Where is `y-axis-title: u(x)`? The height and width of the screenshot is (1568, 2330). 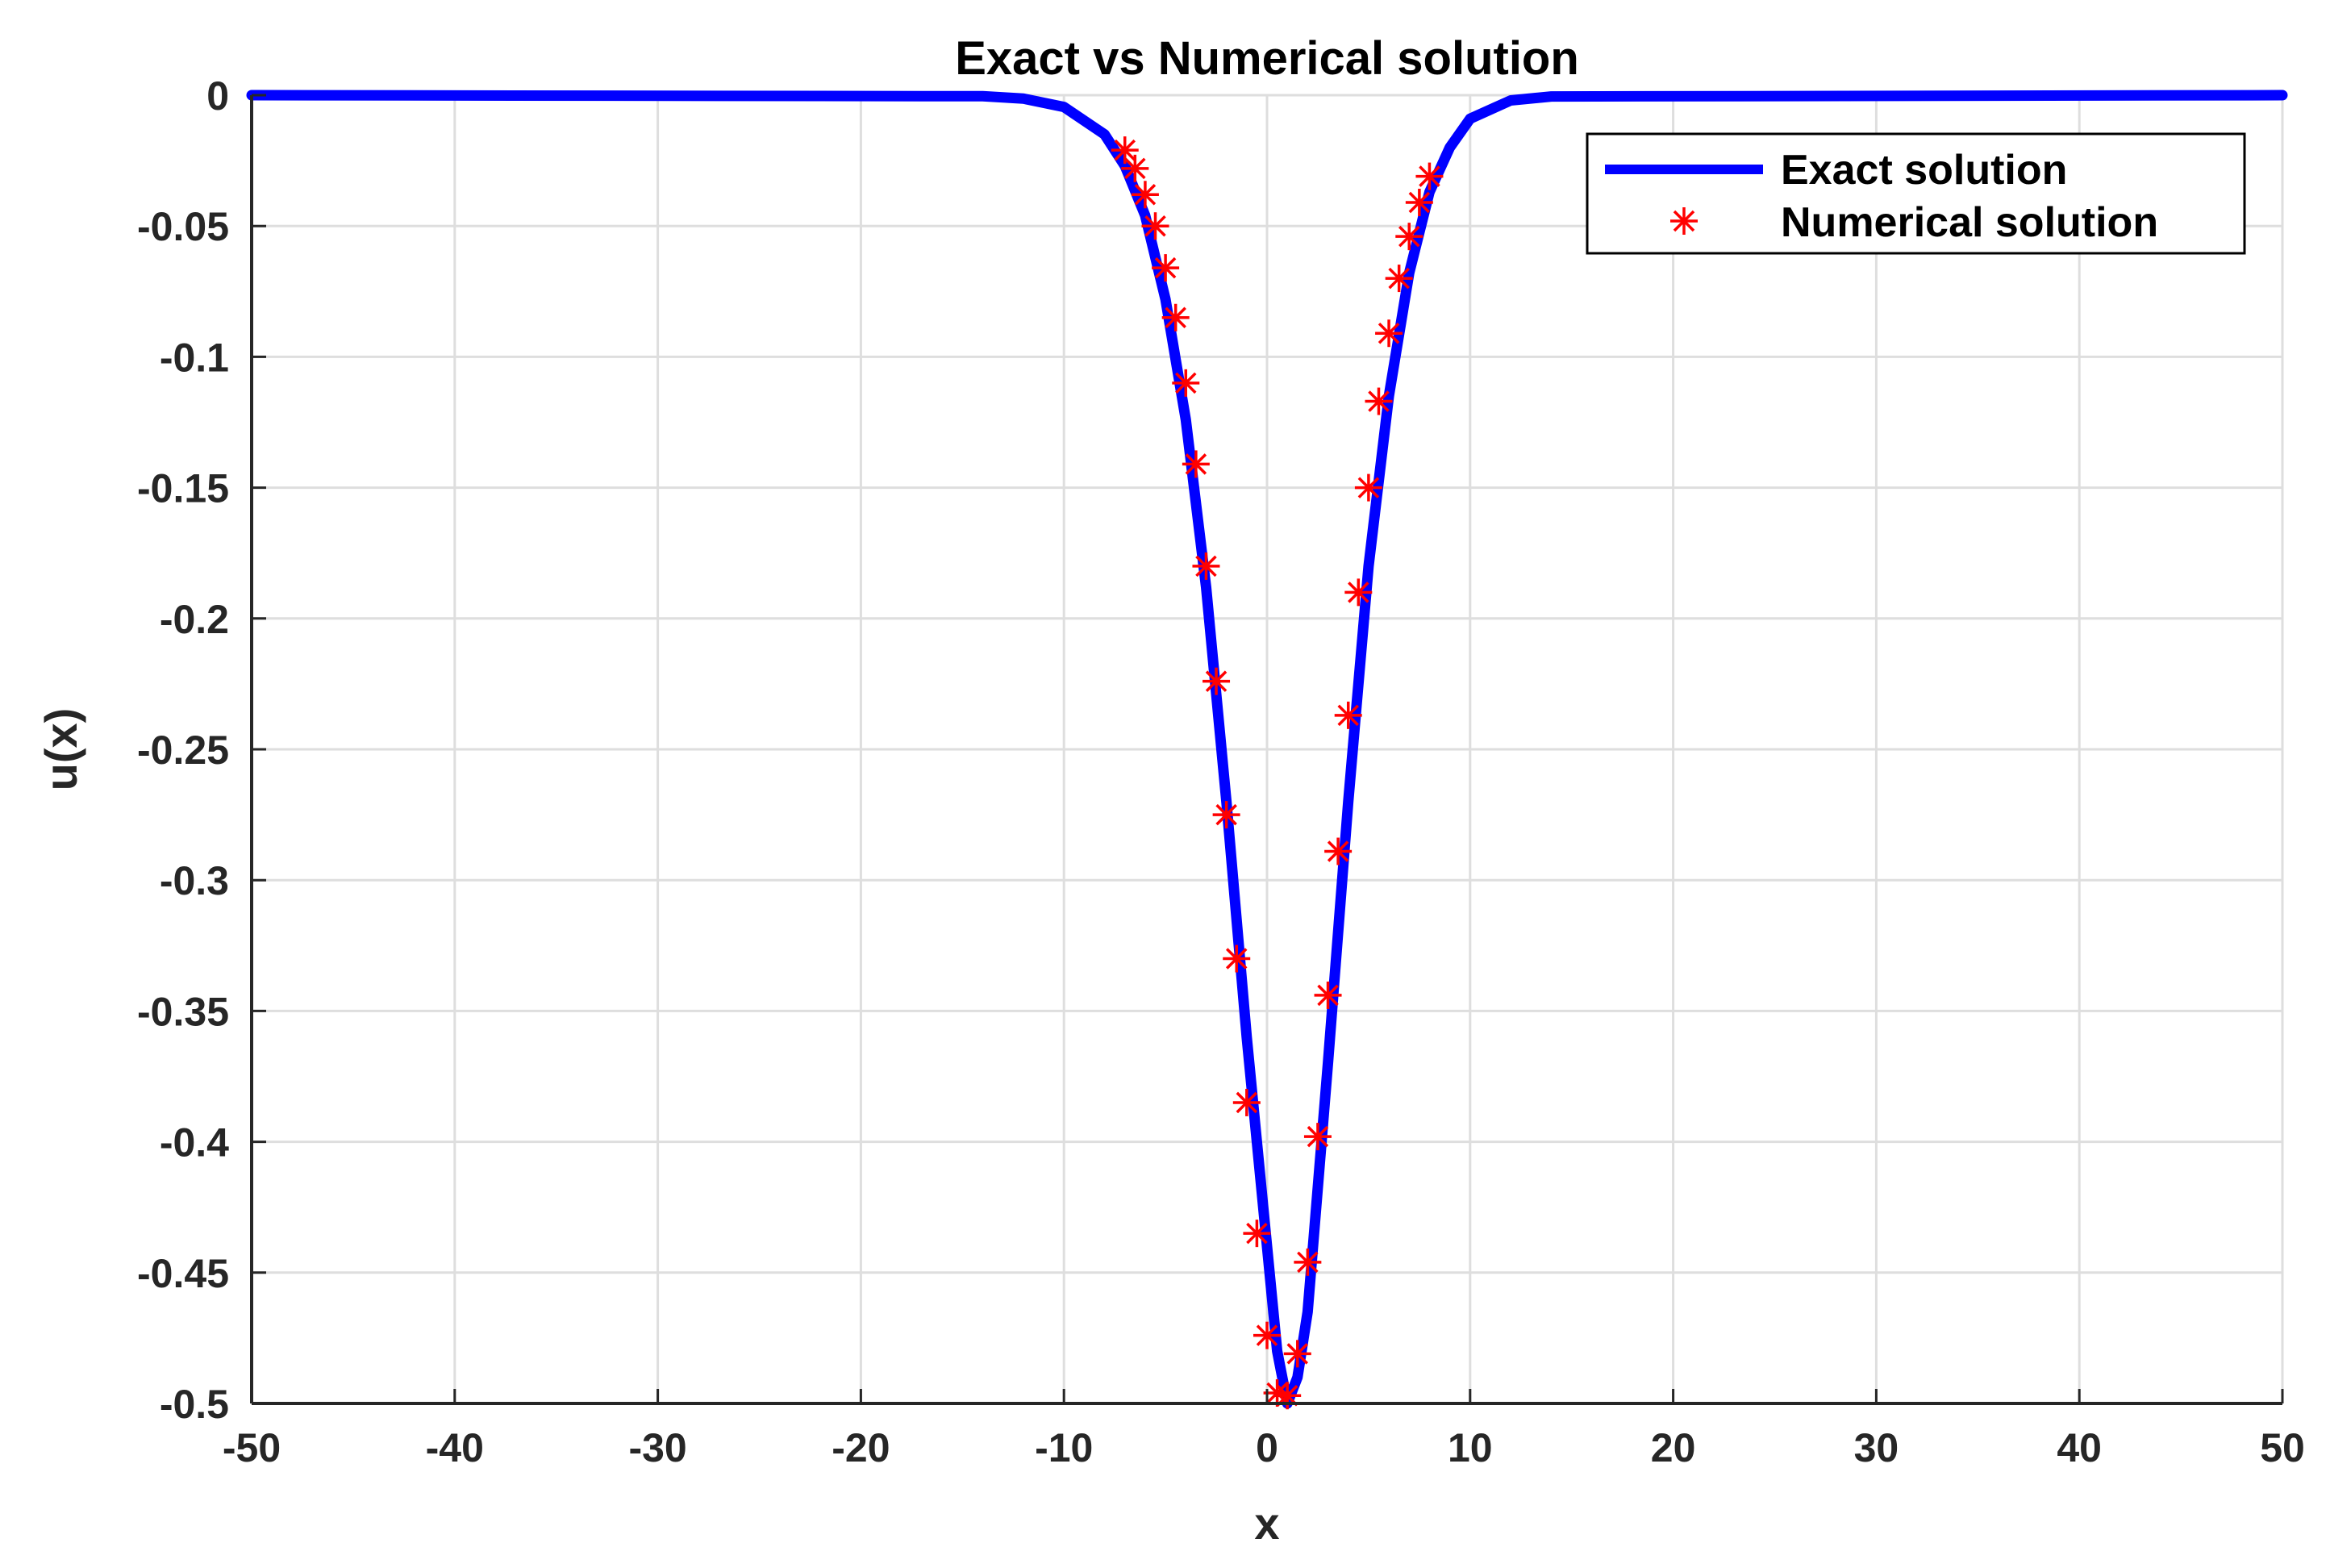 y-axis-title: u(x) is located at coordinates (60, 750).